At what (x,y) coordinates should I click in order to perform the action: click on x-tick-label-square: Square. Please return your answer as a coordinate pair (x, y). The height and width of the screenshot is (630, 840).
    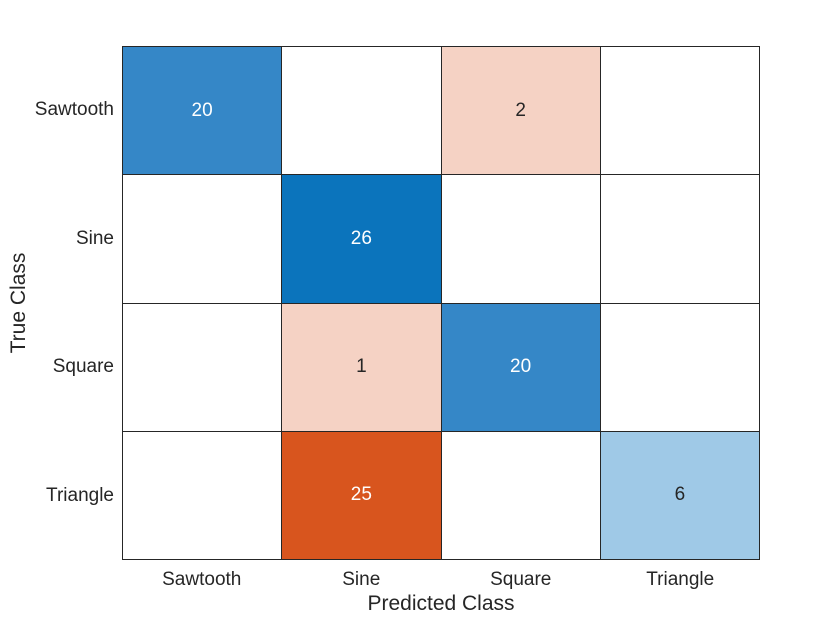
    Looking at the image, I should click on (521, 579).